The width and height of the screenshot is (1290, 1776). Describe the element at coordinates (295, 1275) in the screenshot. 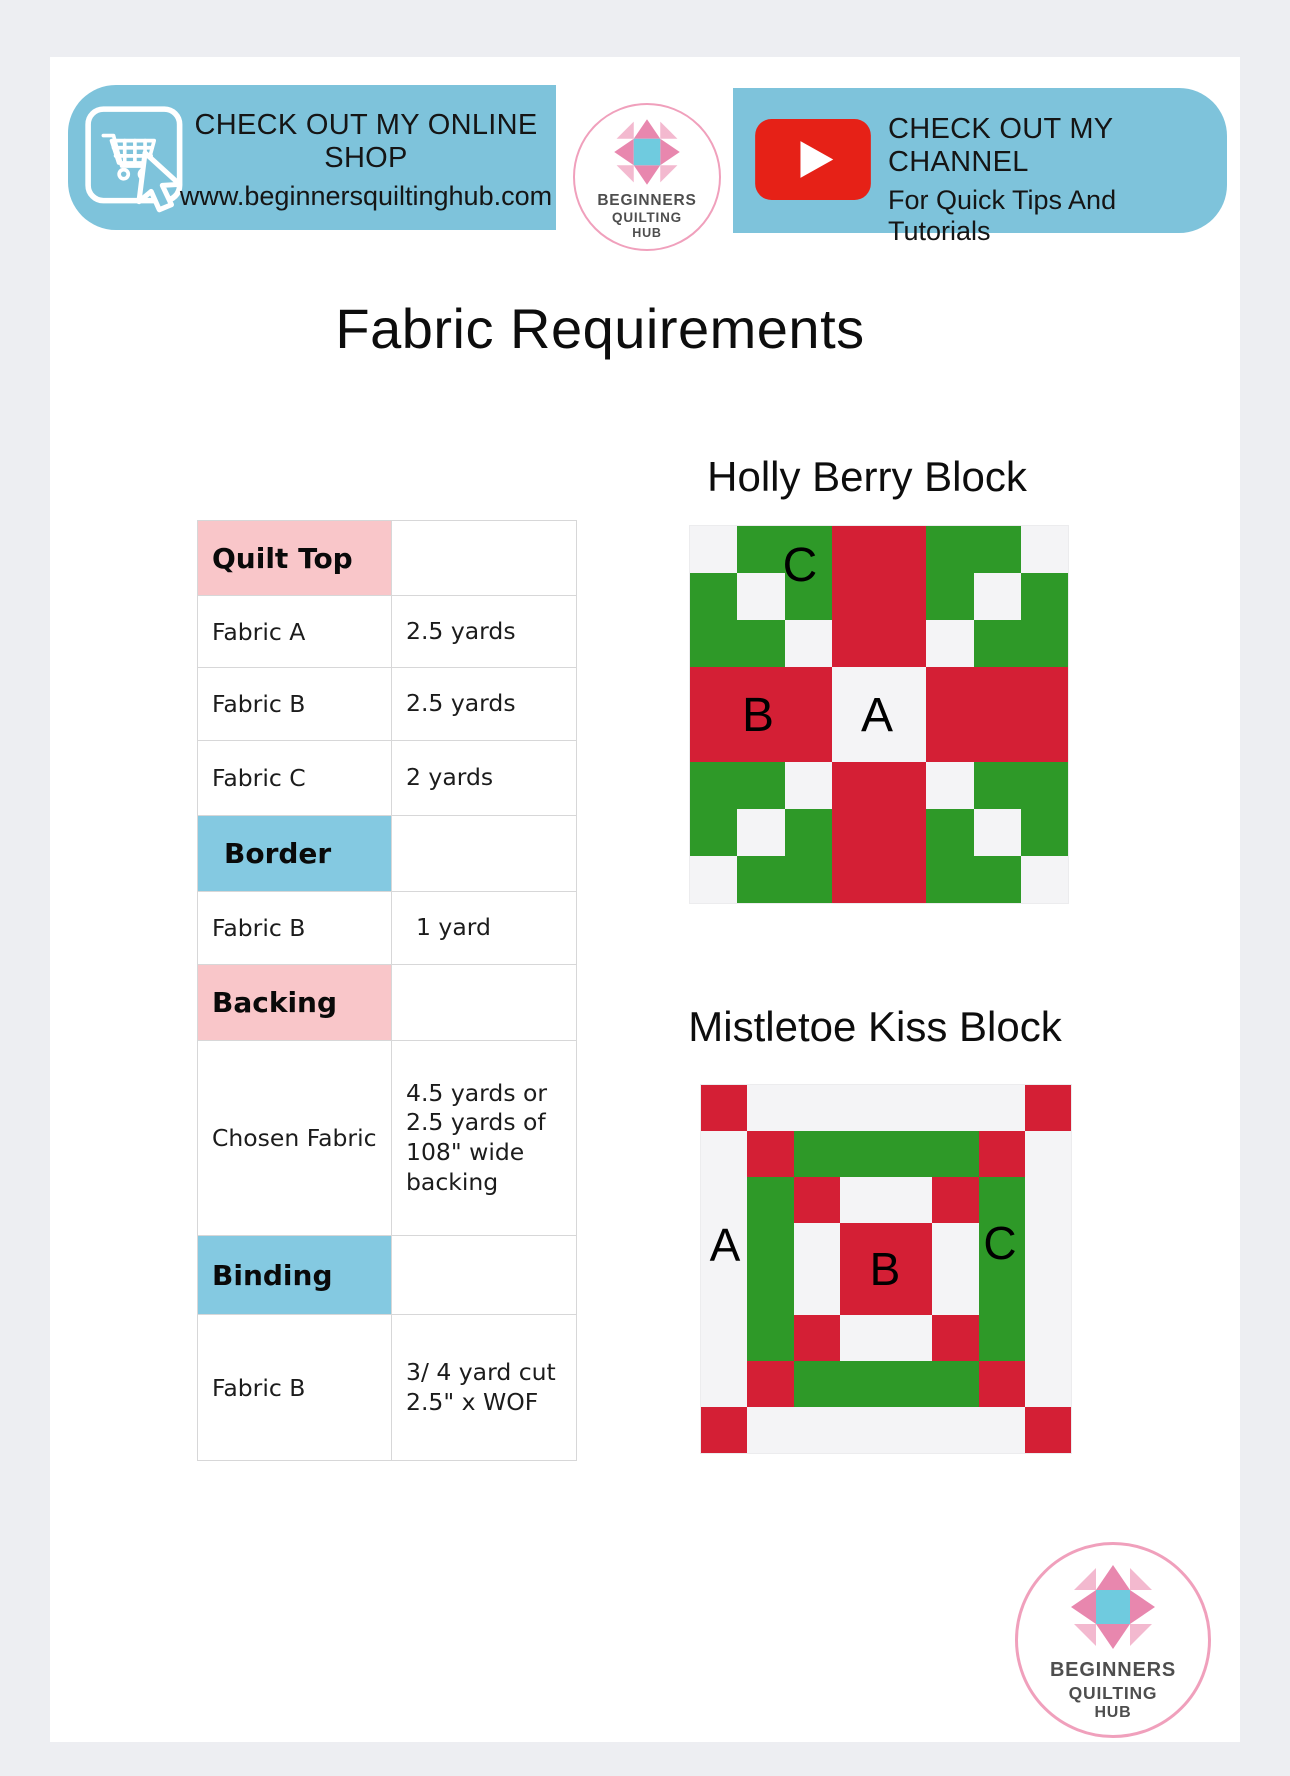

I see `row-label: Binding` at that location.